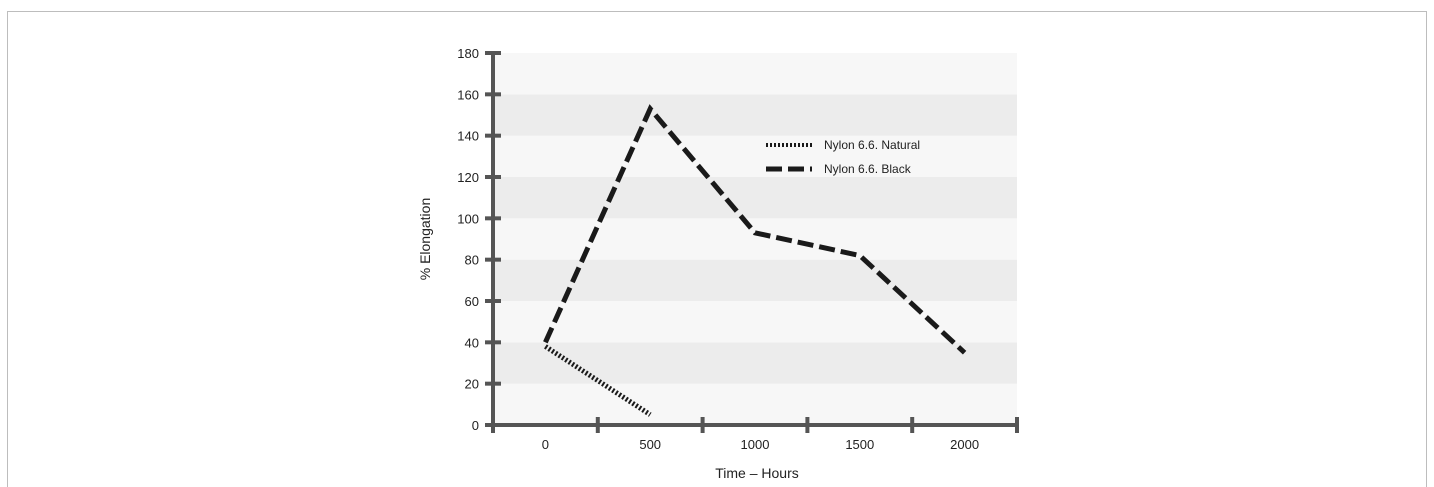  I want to click on y-tick-label: 120, so click(468, 177).